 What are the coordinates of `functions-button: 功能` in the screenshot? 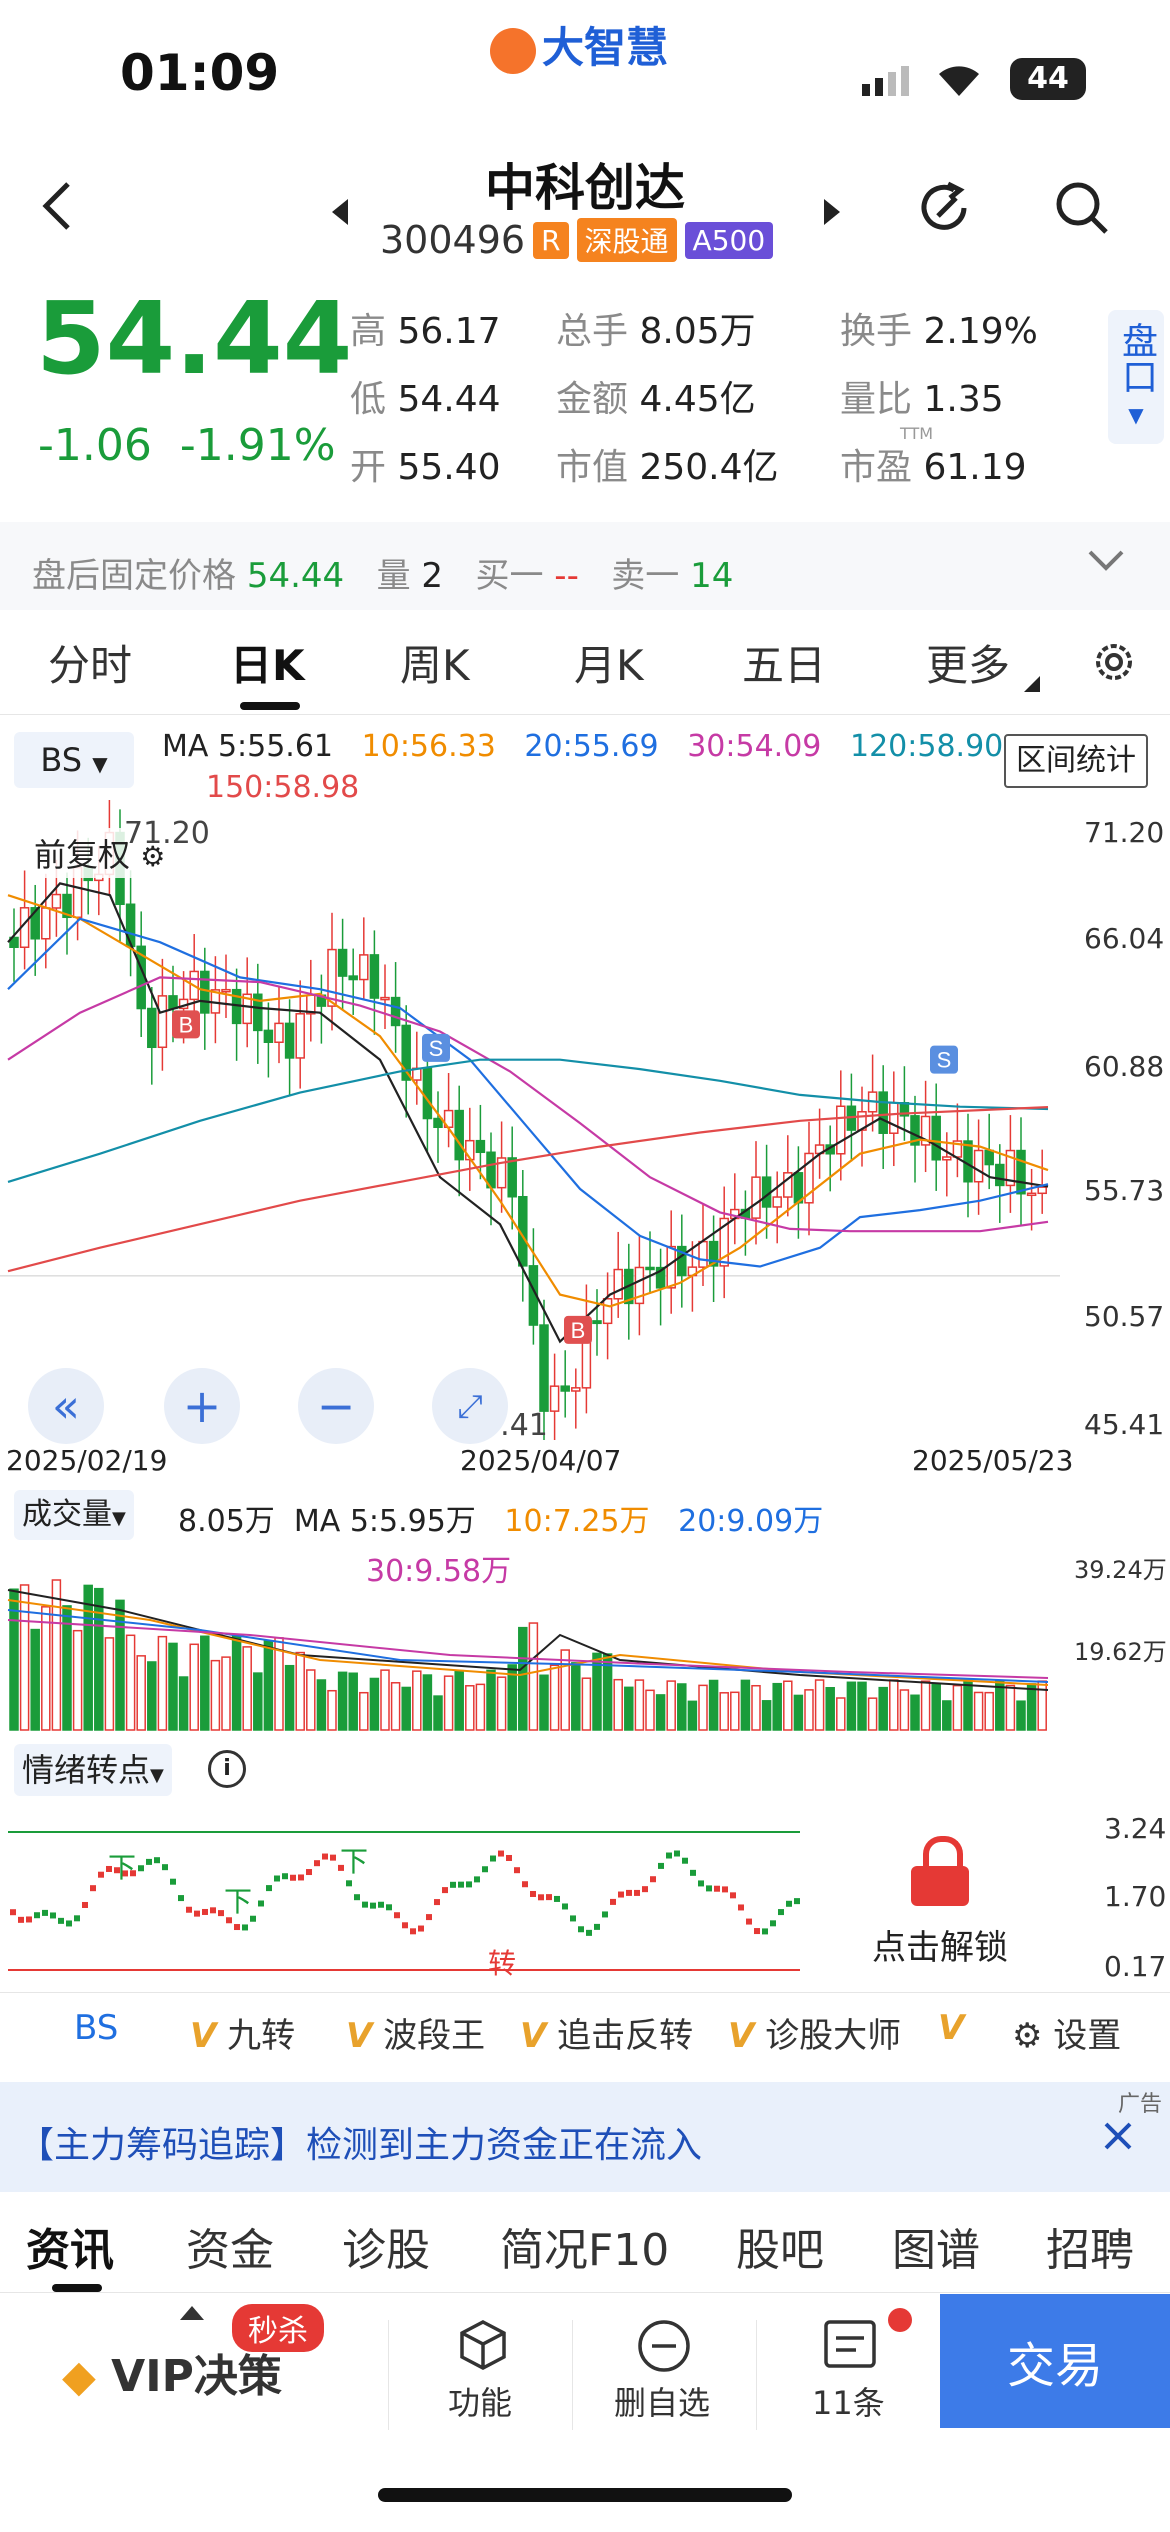 It's located at (480, 2403).